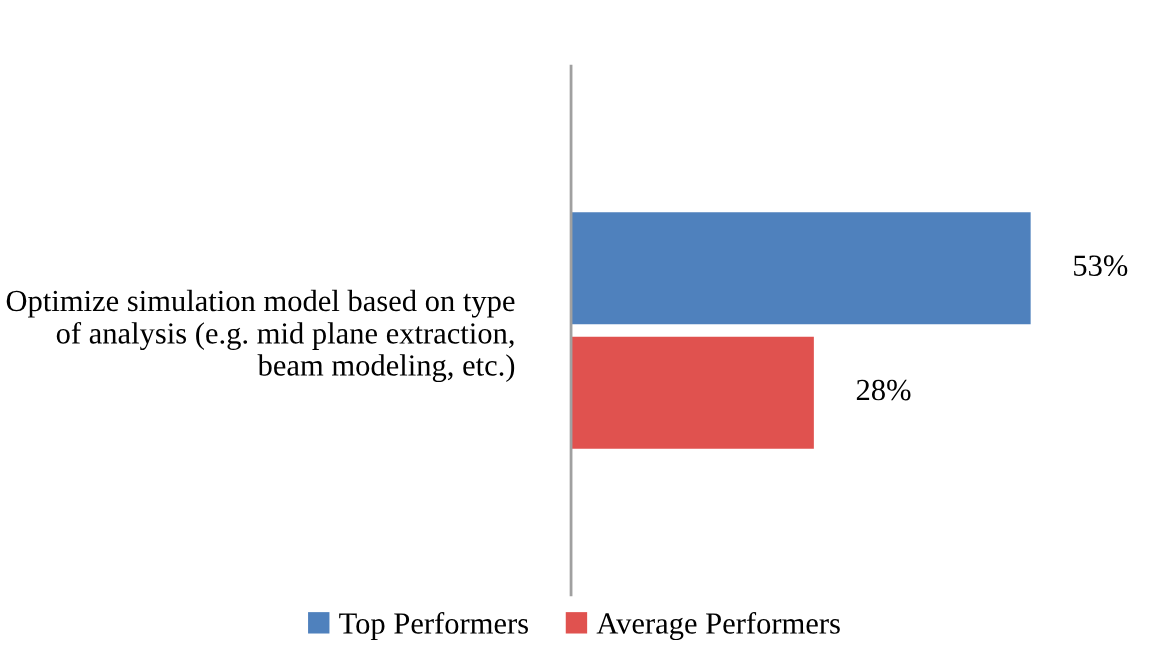 The height and width of the screenshot is (661, 1149). Describe the element at coordinates (1101, 266) in the screenshot. I see `data-label: 53%` at that location.